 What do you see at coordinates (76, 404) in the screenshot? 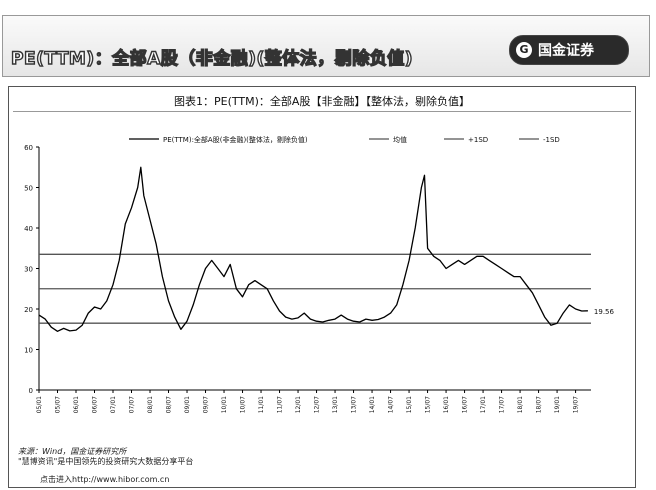
I see `x-tick-label: 06/01` at bounding box center [76, 404].